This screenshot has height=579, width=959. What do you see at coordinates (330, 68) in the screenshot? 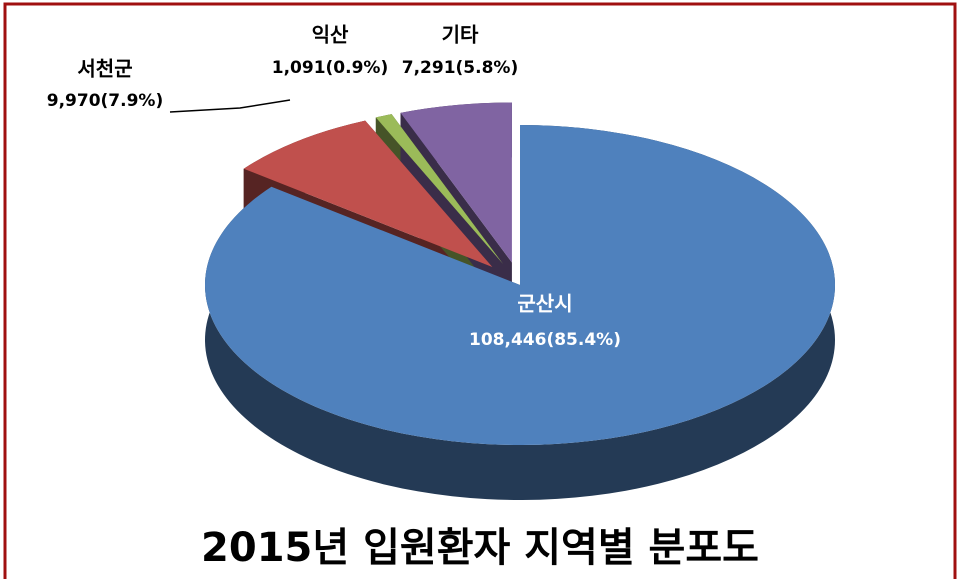
I see `value-label: 1,091(0.9%)` at bounding box center [330, 68].